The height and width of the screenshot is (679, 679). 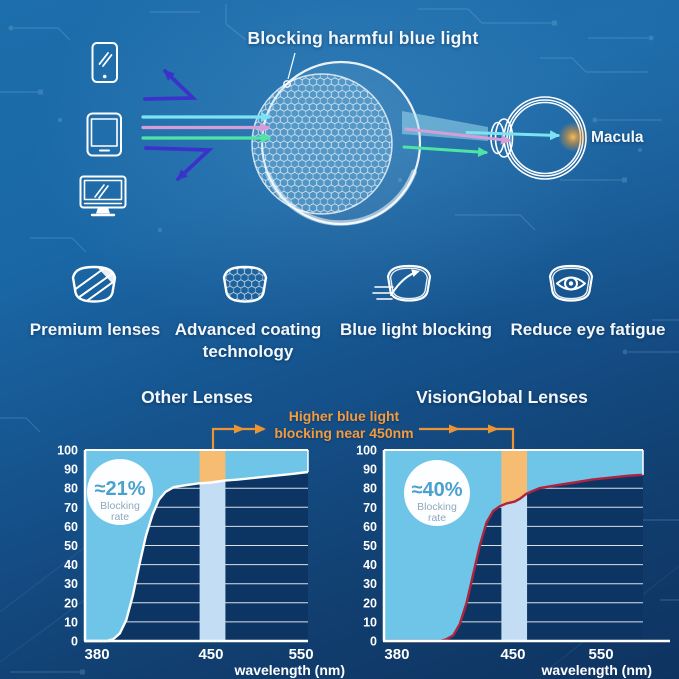 I want to click on badge-text: ≈40%, so click(x=436, y=490).